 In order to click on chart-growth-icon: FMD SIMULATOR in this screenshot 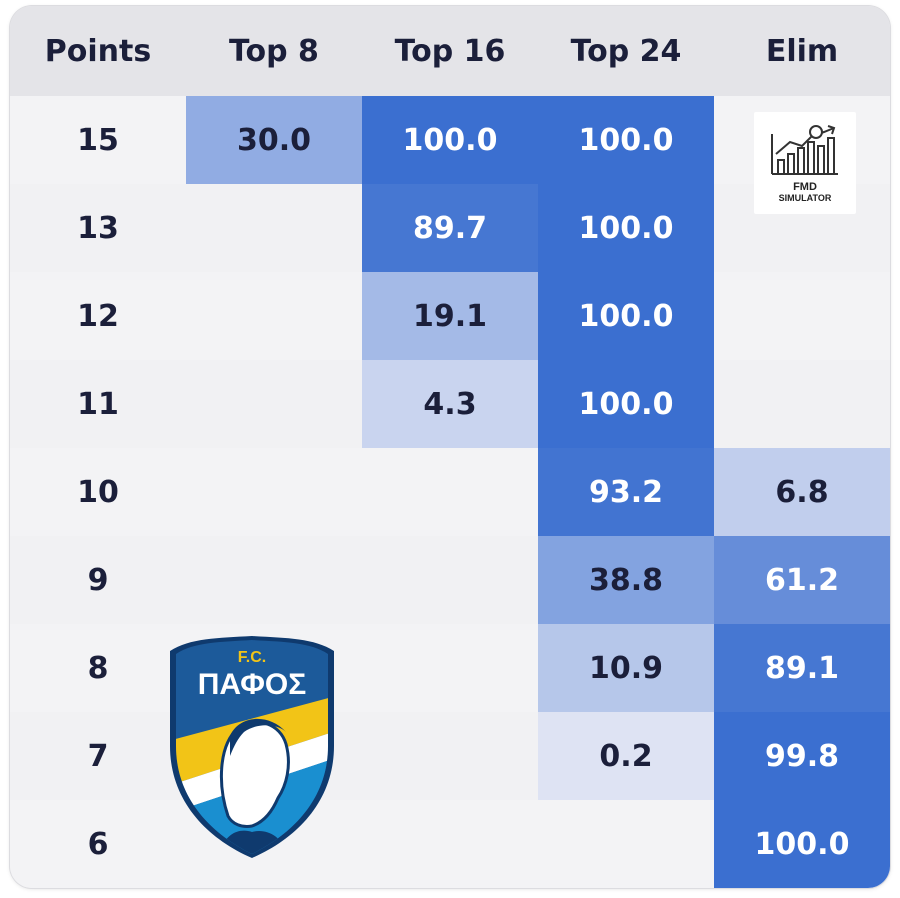, I will do `click(804, 164)`.